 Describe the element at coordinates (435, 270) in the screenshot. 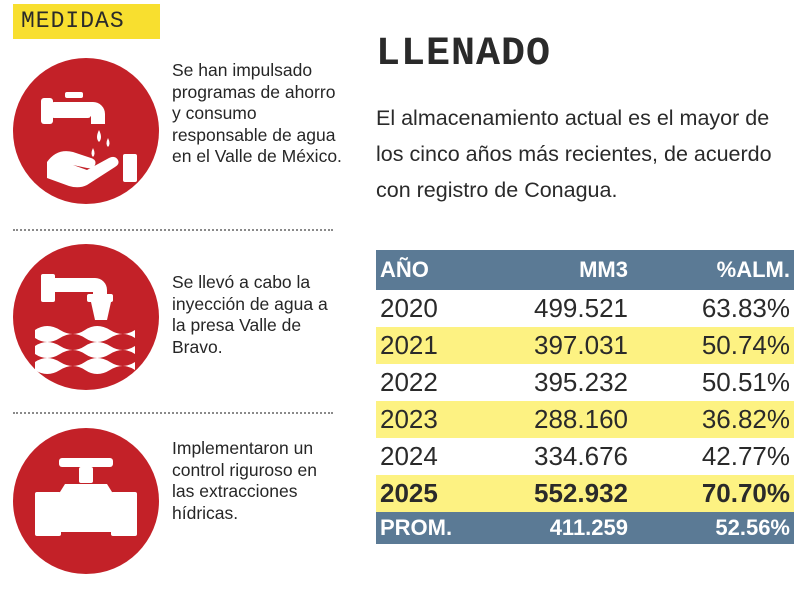

I see `column-header: AÑO` at that location.